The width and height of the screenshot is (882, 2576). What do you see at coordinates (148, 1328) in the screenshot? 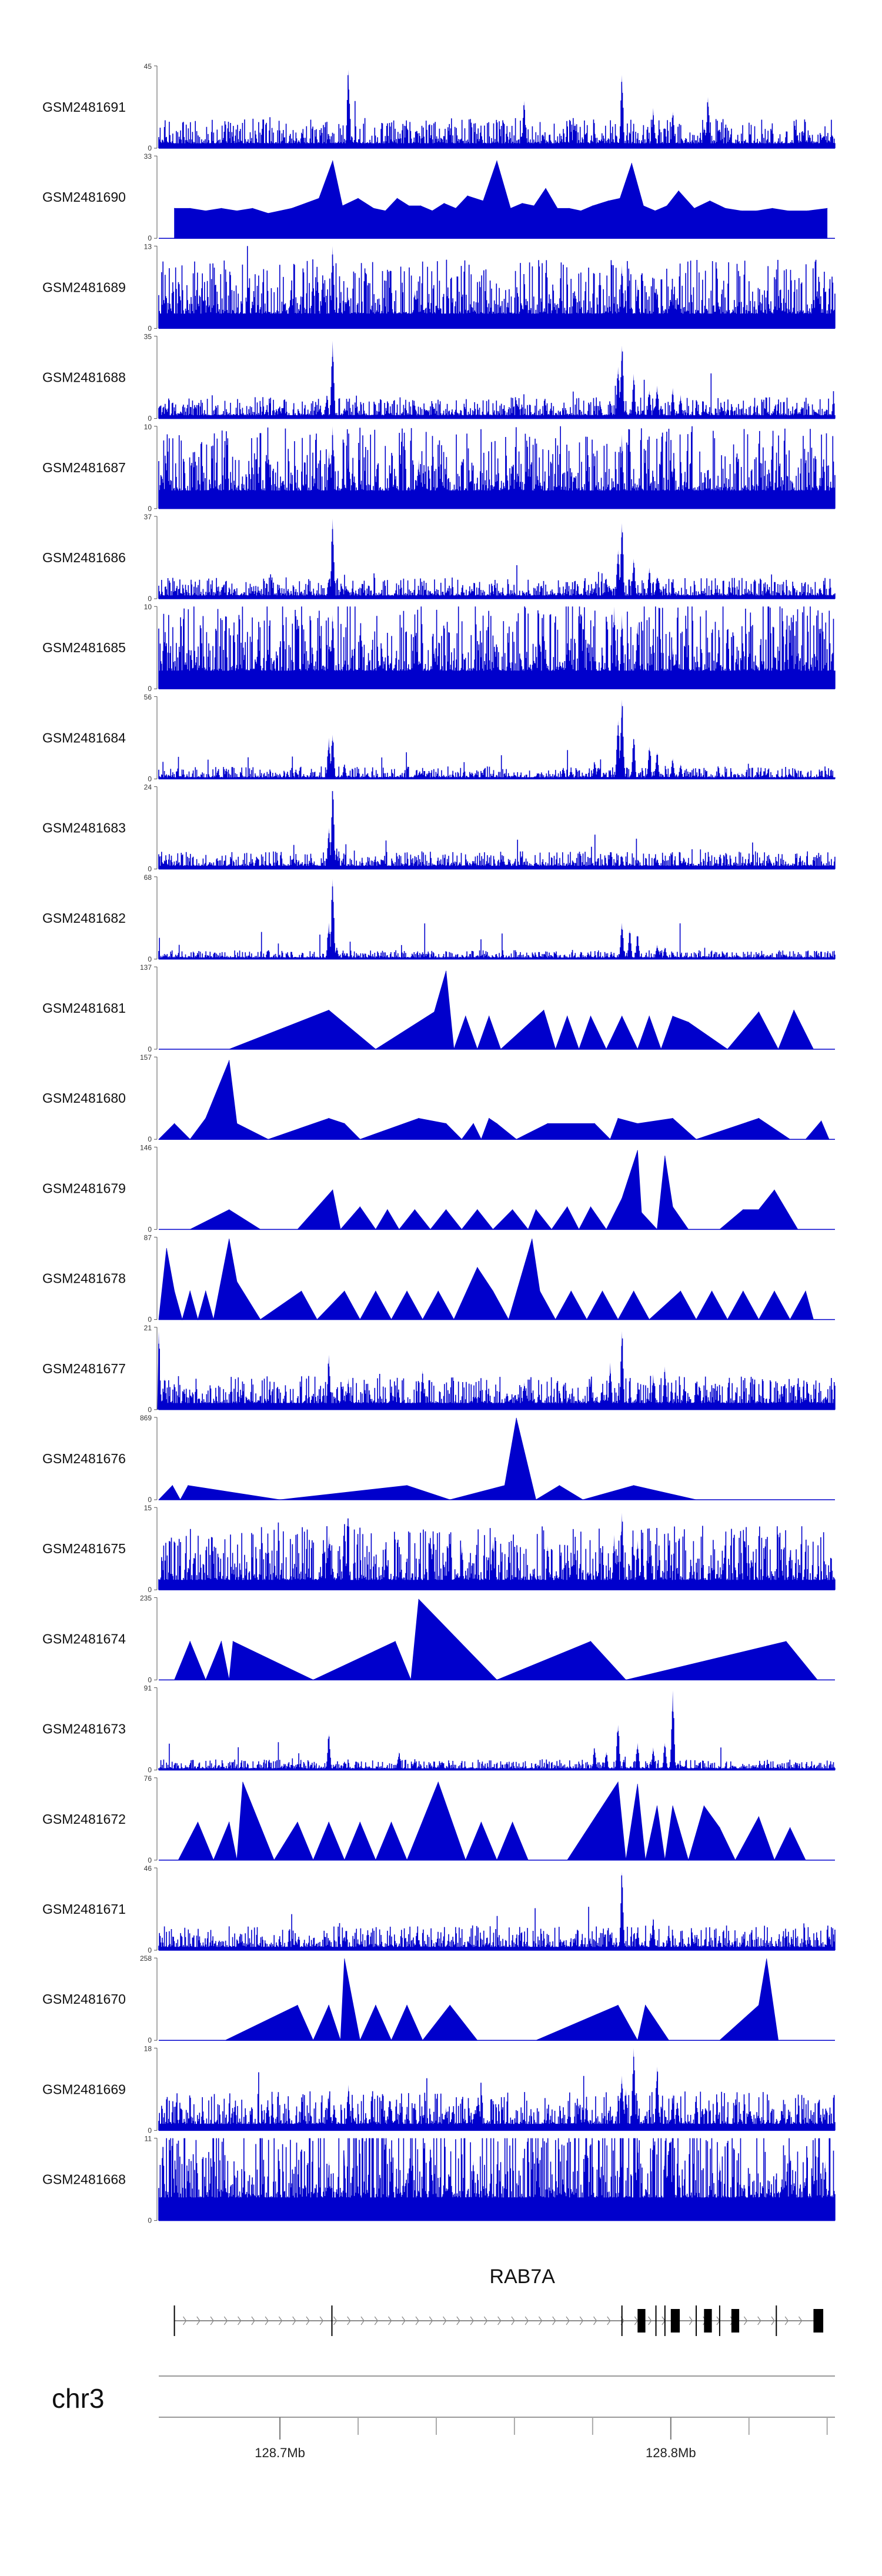
I see `y-max-label: 21` at bounding box center [148, 1328].